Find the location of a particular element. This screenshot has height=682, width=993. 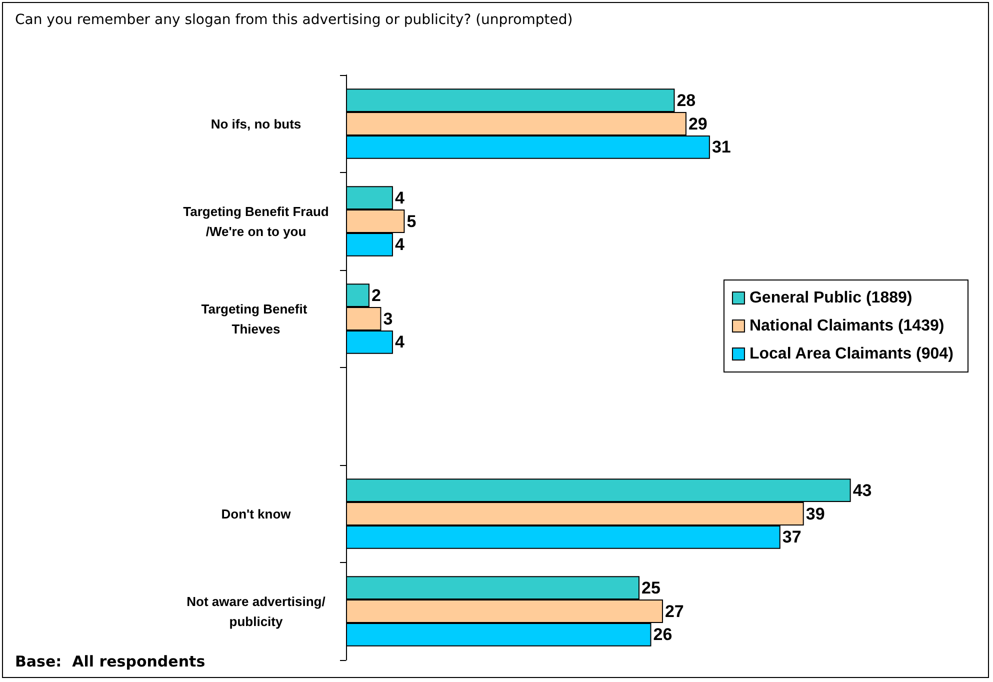

data-label: 37 is located at coordinates (792, 537).